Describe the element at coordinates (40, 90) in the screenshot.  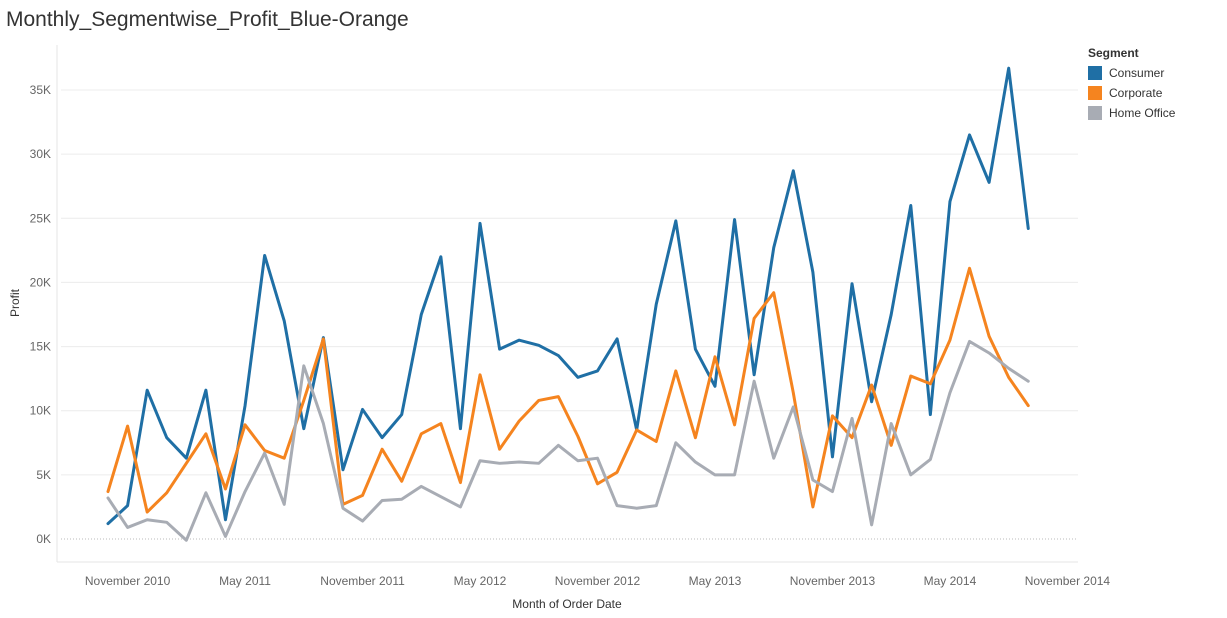
I see `y-tick-label: 35K` at that location.